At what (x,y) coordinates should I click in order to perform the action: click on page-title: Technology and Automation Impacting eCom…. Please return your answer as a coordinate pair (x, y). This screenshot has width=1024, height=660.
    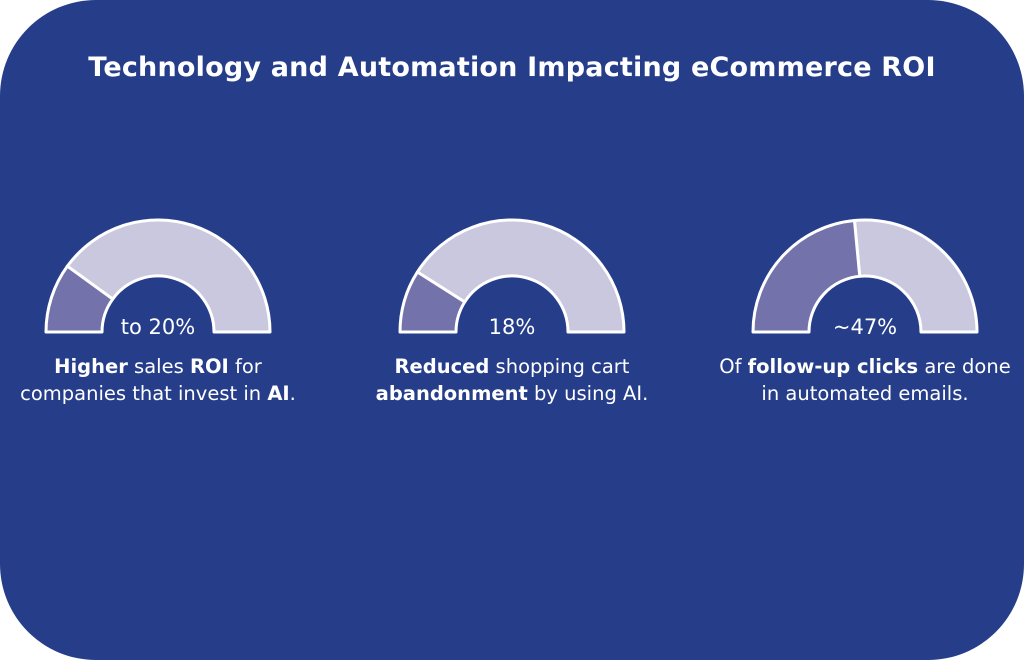
    Looking at the image, I should click on (512, 67).